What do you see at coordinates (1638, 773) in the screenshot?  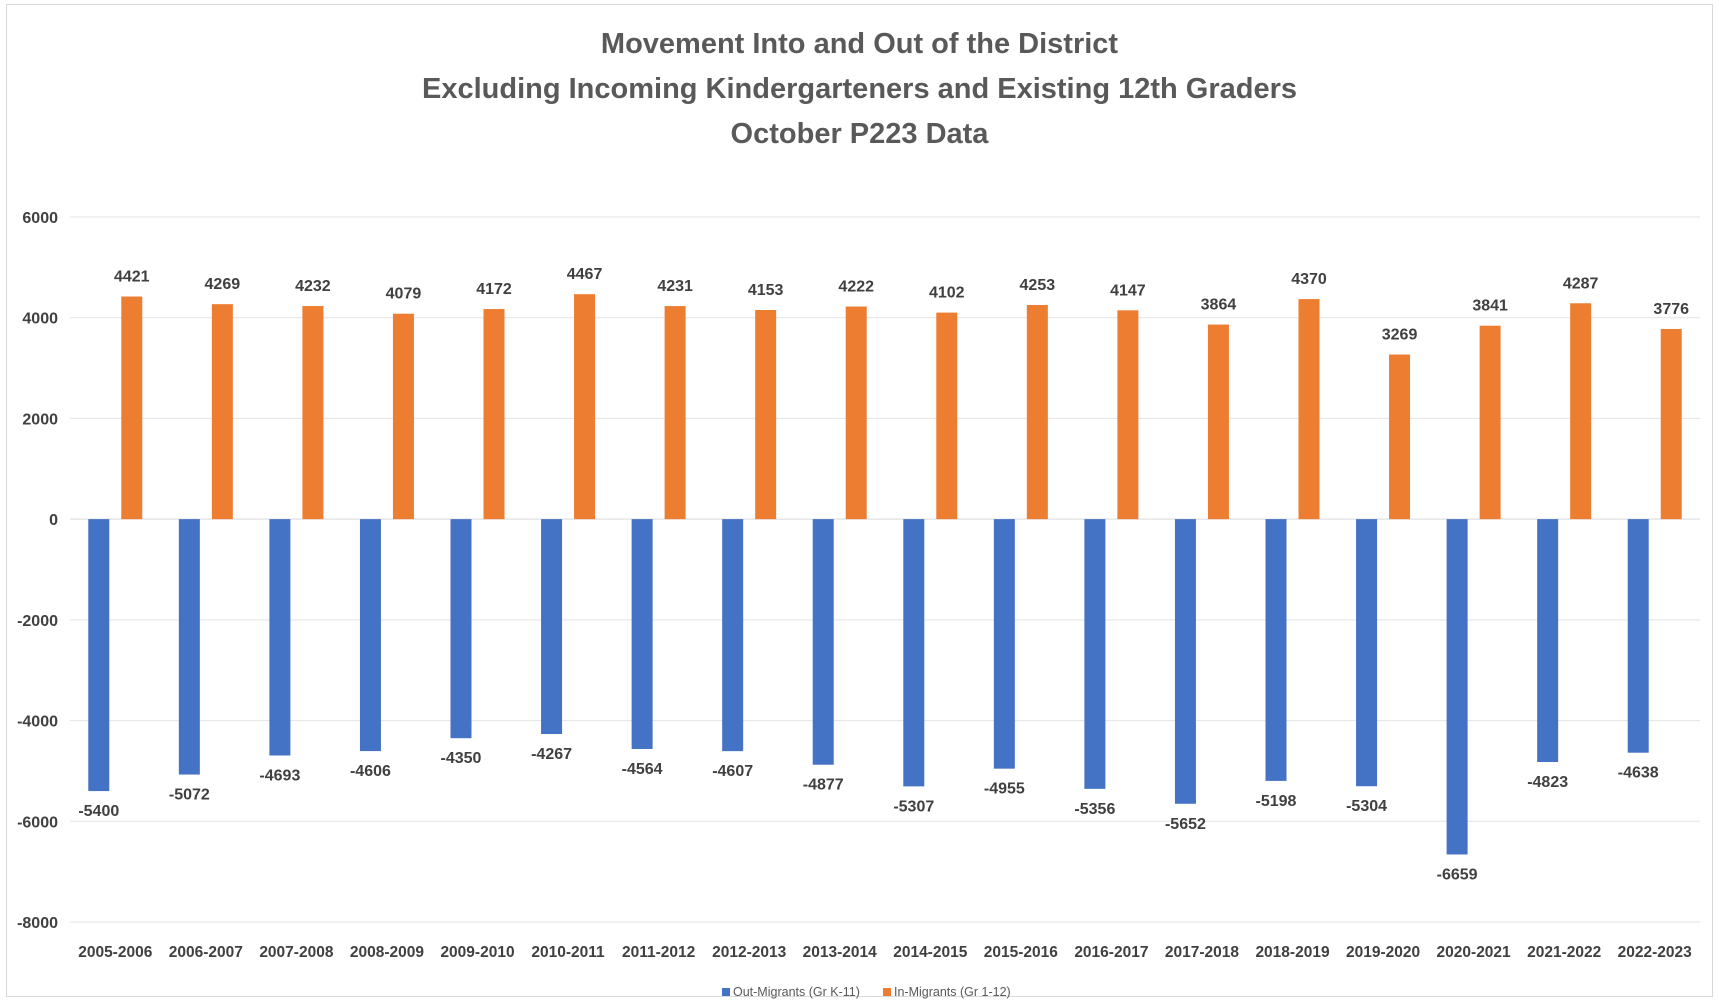 I see `data-label-out-migrants: -4638` at bounding box center [1638, 773].